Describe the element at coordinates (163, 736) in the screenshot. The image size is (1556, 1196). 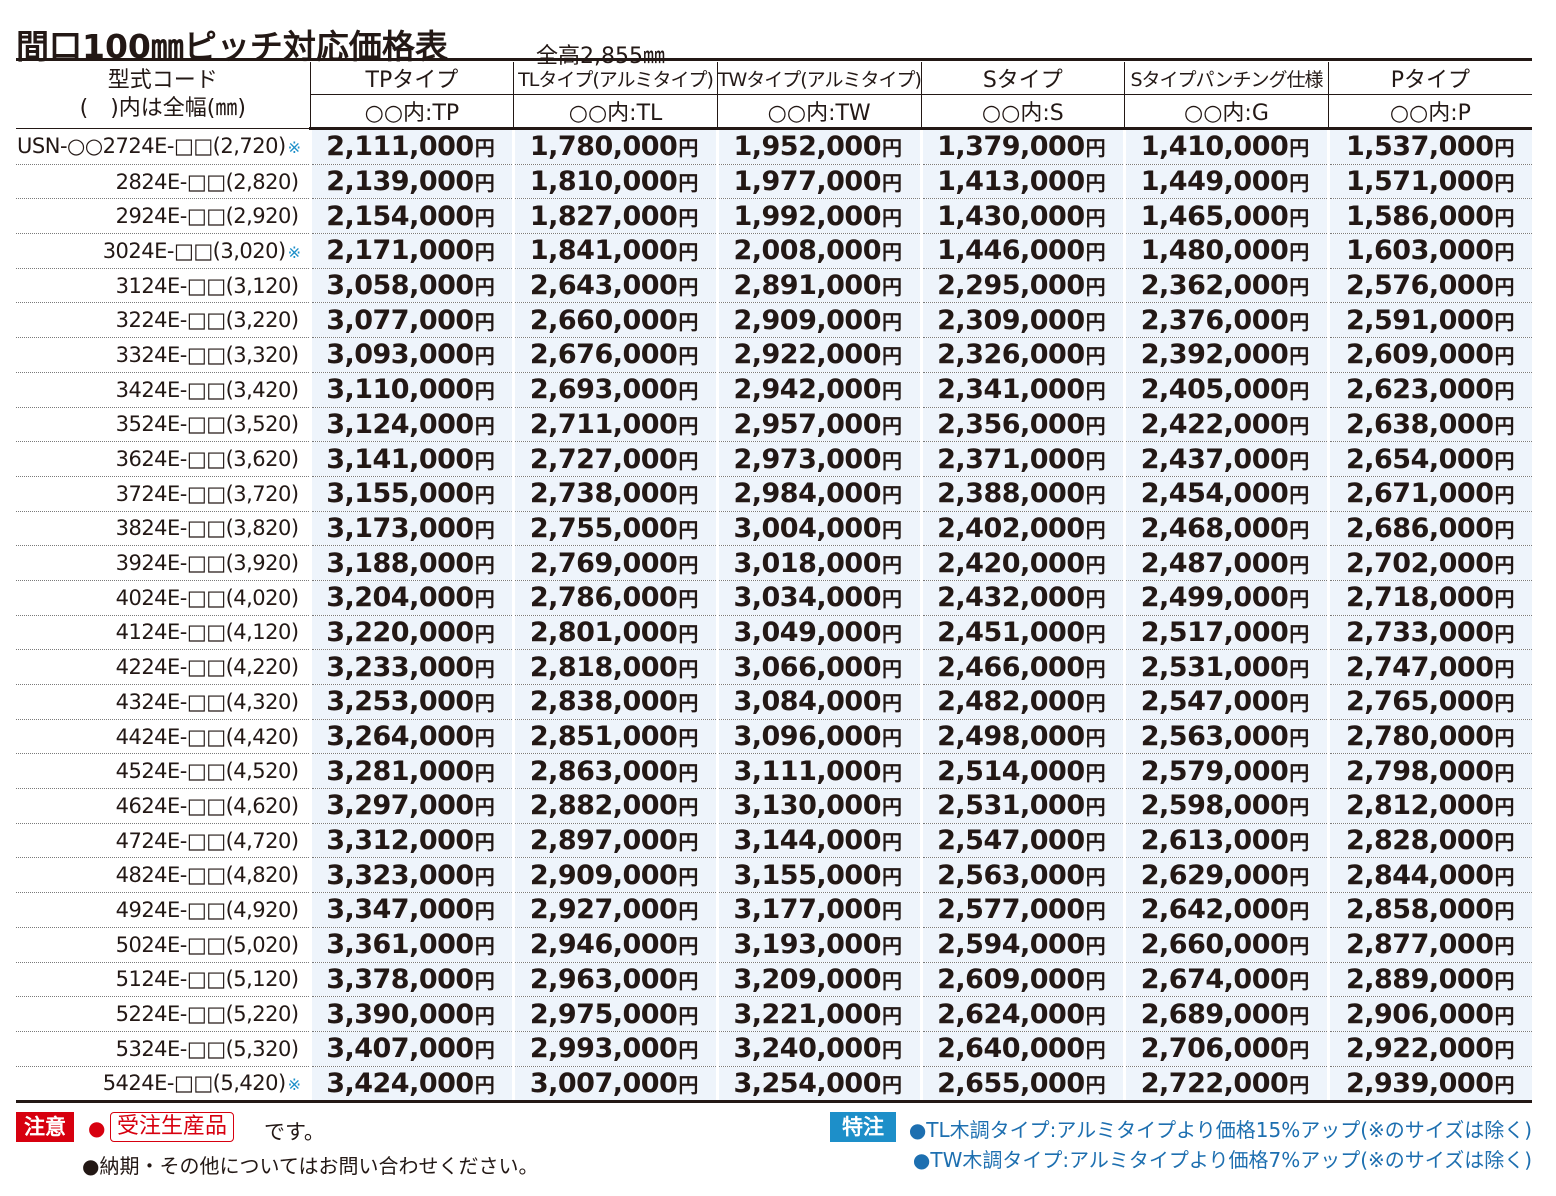
I see `model-code-cell: 4424E-□□(4,420)` at that location.